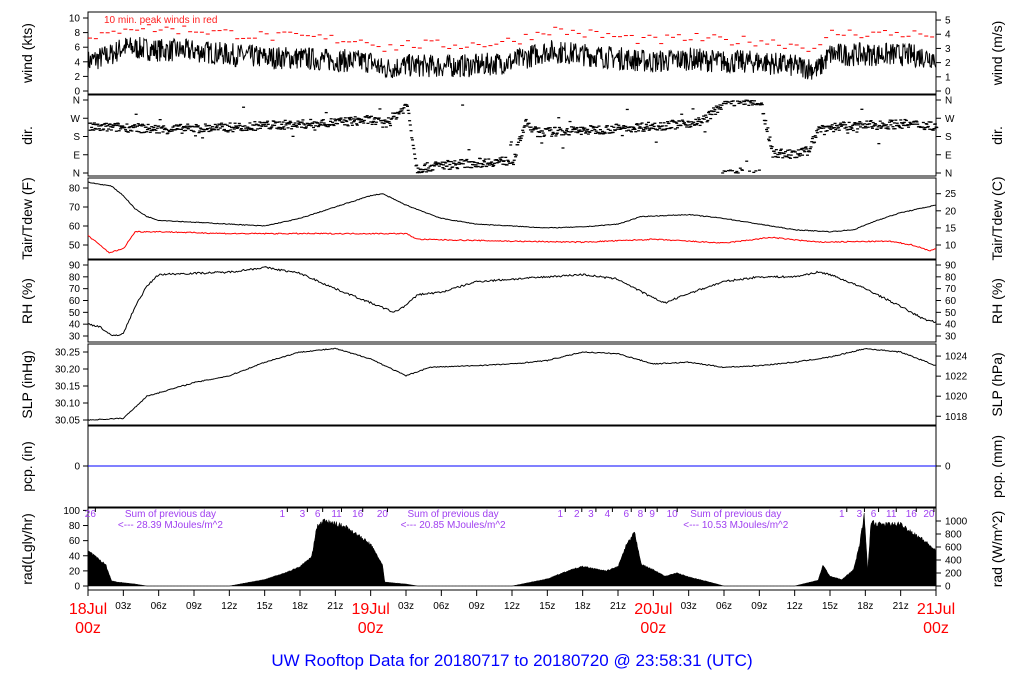  What do you see at coordinates (512, 58) in the screenshot?
I see `series-wind-line` at bounding box center [512, 58].